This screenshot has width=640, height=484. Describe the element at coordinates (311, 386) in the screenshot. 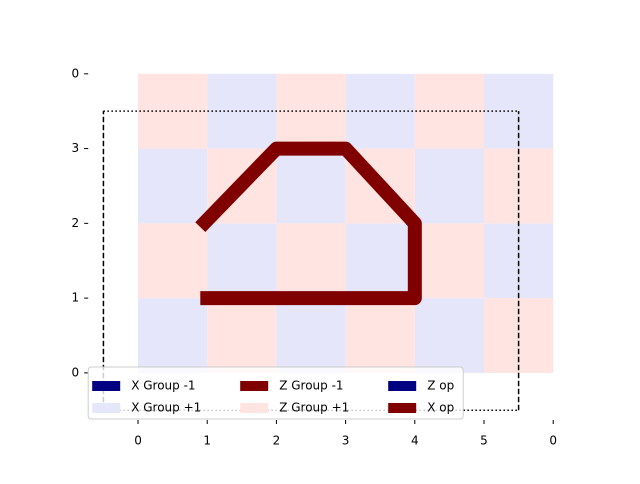

I see `legend-label: Z Group -1` at that location.